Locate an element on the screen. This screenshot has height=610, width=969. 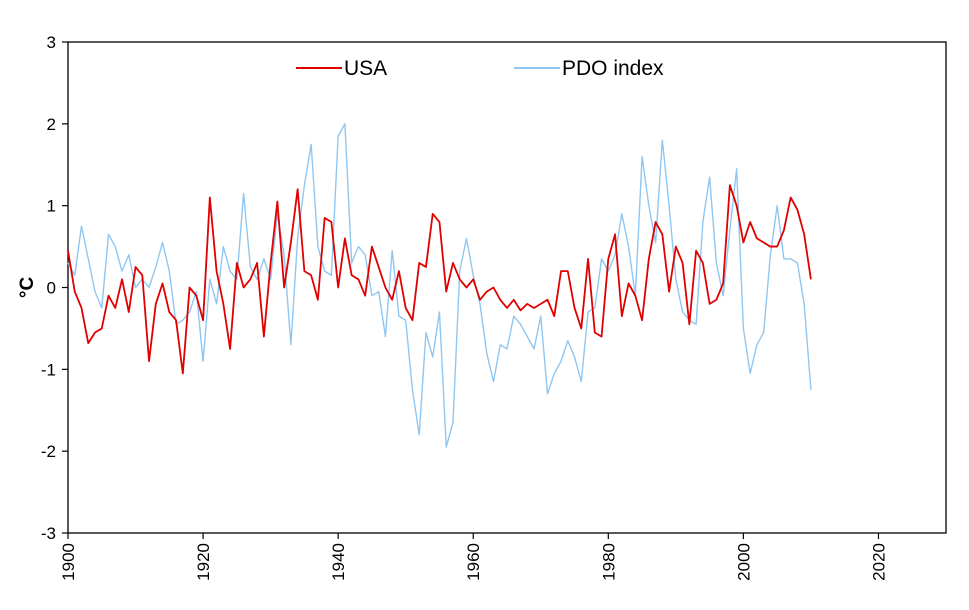
legend-label: USA is located at coordinates (365, 68).